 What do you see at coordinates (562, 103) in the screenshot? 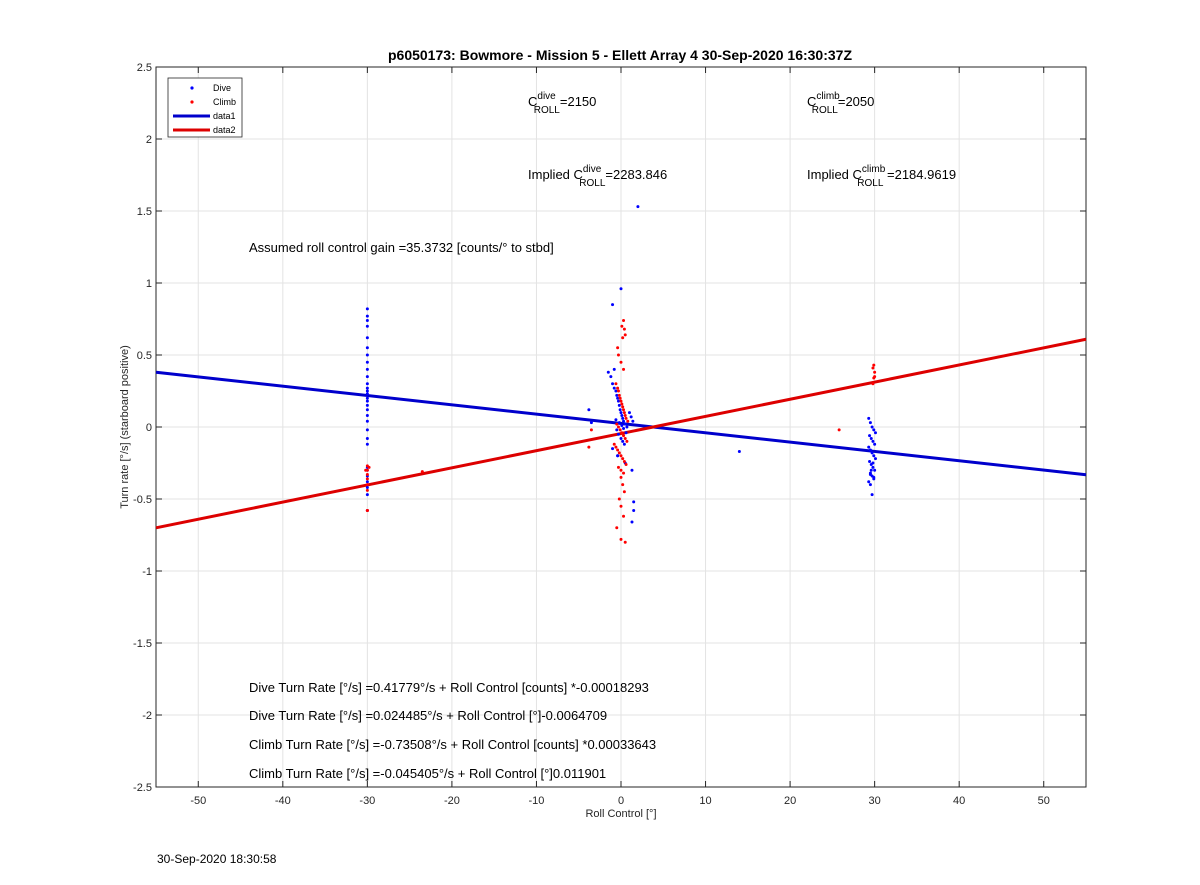
I see `c-dive-annotation: Cdive ROLL=2150` at bounding box center [562, 103].